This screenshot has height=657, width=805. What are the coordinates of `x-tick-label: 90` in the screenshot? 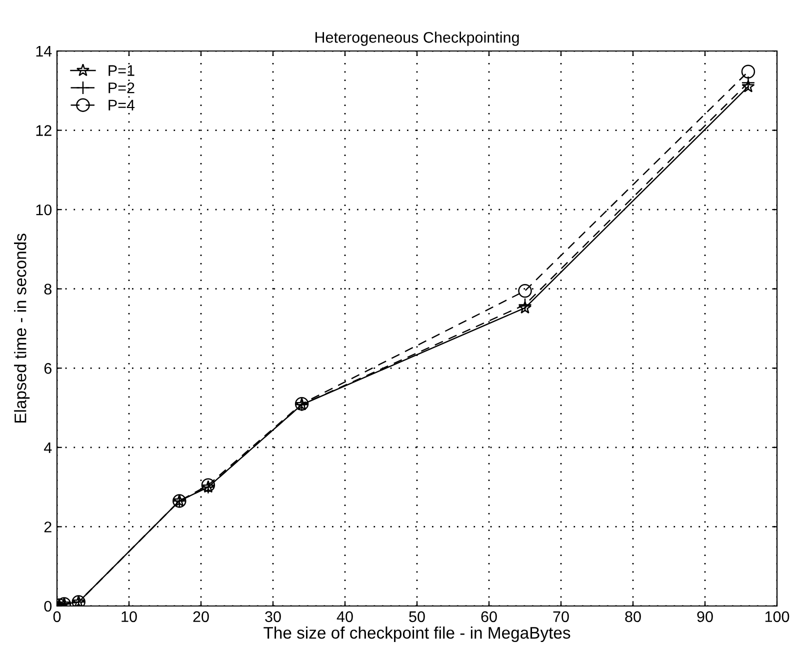 It's located at (705, 616).